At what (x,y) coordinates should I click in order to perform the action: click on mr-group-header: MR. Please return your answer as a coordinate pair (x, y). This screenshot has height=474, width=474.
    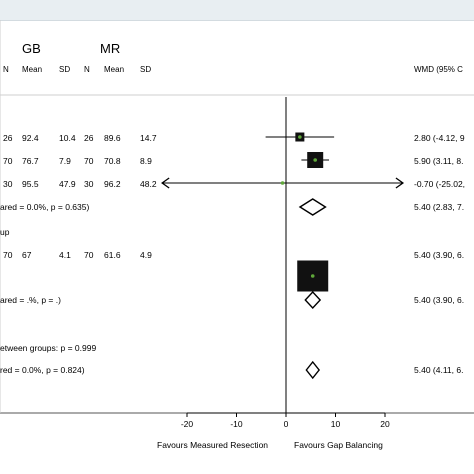
    Looking at the image, I should click on (110, 48).